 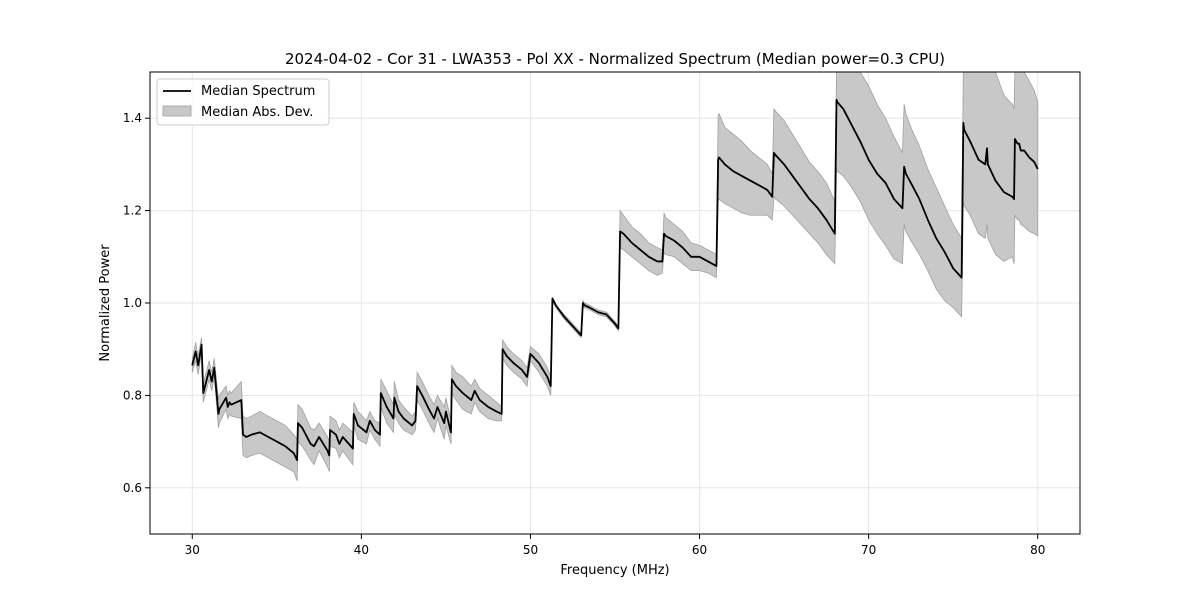 What do you see at coordinates (257, 112) in the screenshot?
I see `legend-entry-median-abs-dev: Median Abs. Dev.` at bounding box center [257, 112].